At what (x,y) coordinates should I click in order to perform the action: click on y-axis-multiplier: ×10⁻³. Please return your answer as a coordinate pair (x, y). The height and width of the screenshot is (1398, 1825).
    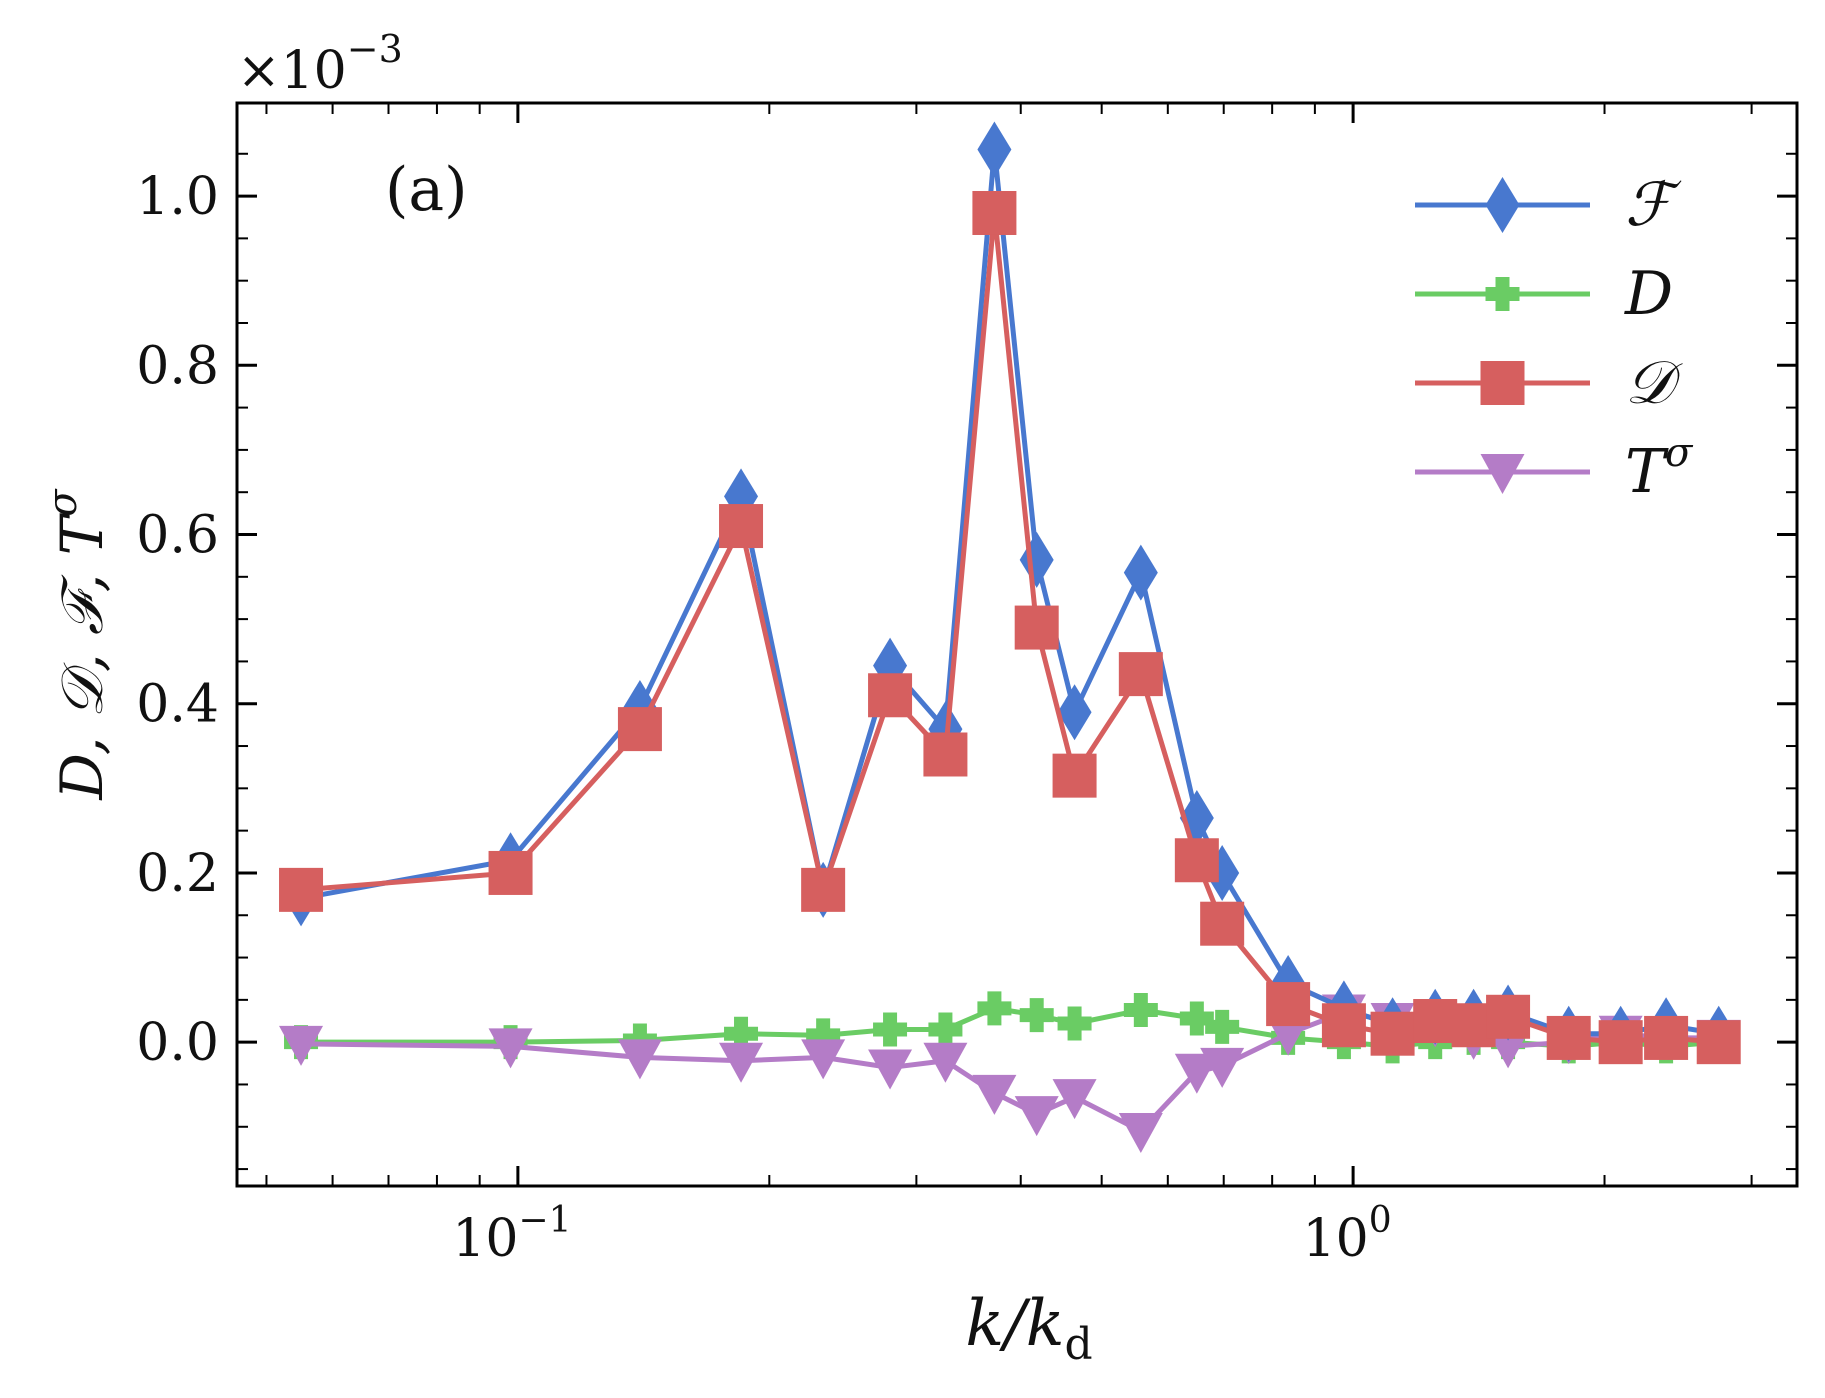
    Looking at the image, I should click on (320, 64).